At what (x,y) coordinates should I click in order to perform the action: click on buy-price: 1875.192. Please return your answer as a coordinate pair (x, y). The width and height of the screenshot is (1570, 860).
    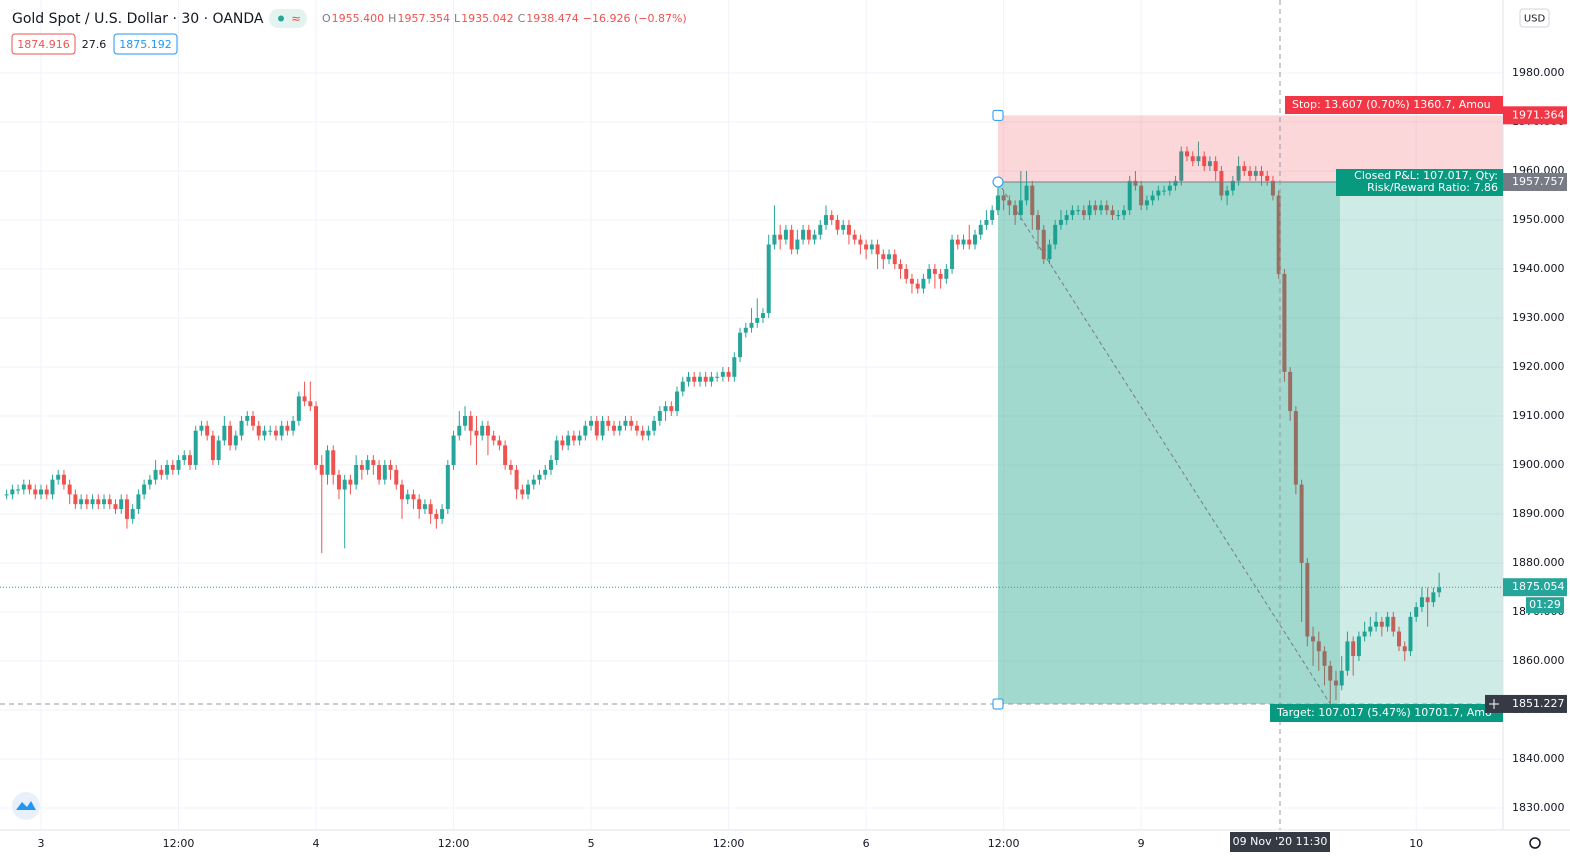
    Looking at the image, I should click on (145, 44).